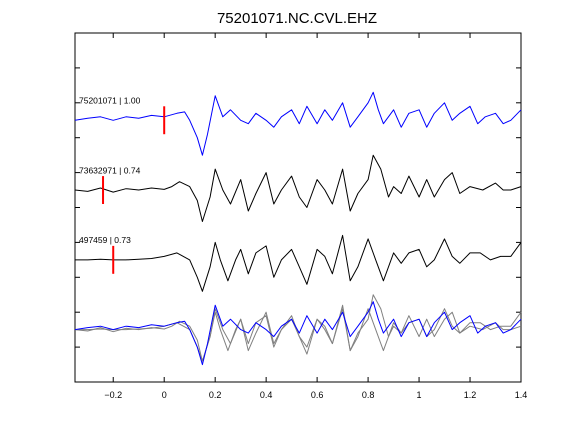 The width and height of the screenshot is (576, 432). I want to click on trace-label: 497459 | 0.73, so click(105, 240).